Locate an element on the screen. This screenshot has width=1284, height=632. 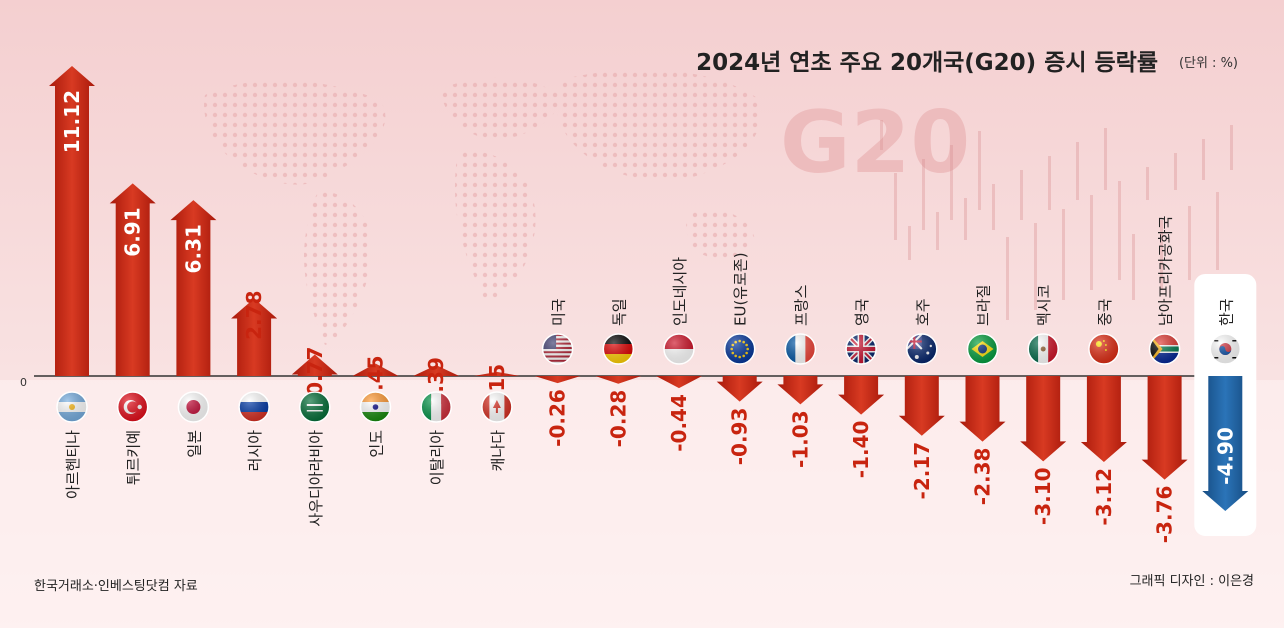
g20-watermark: G20 is located at coordinates (875, 143).